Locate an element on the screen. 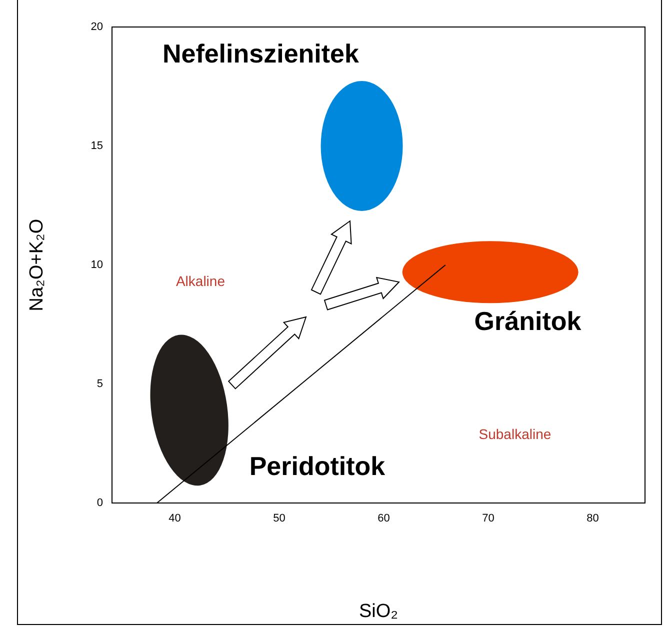  x-tick-label: 70 is located at coordinates (488, 518).